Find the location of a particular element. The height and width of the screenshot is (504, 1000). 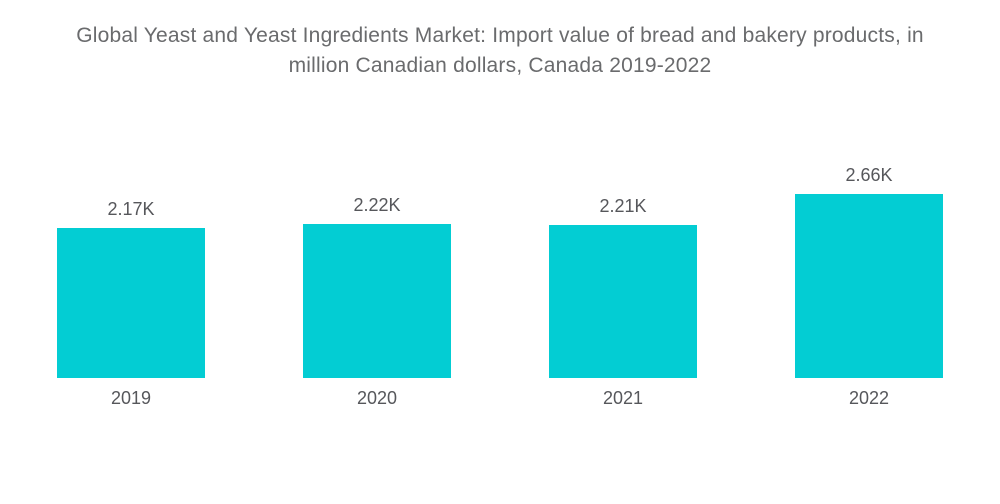

bar-value-label: 2.66K is located at coordinates (869, 175).